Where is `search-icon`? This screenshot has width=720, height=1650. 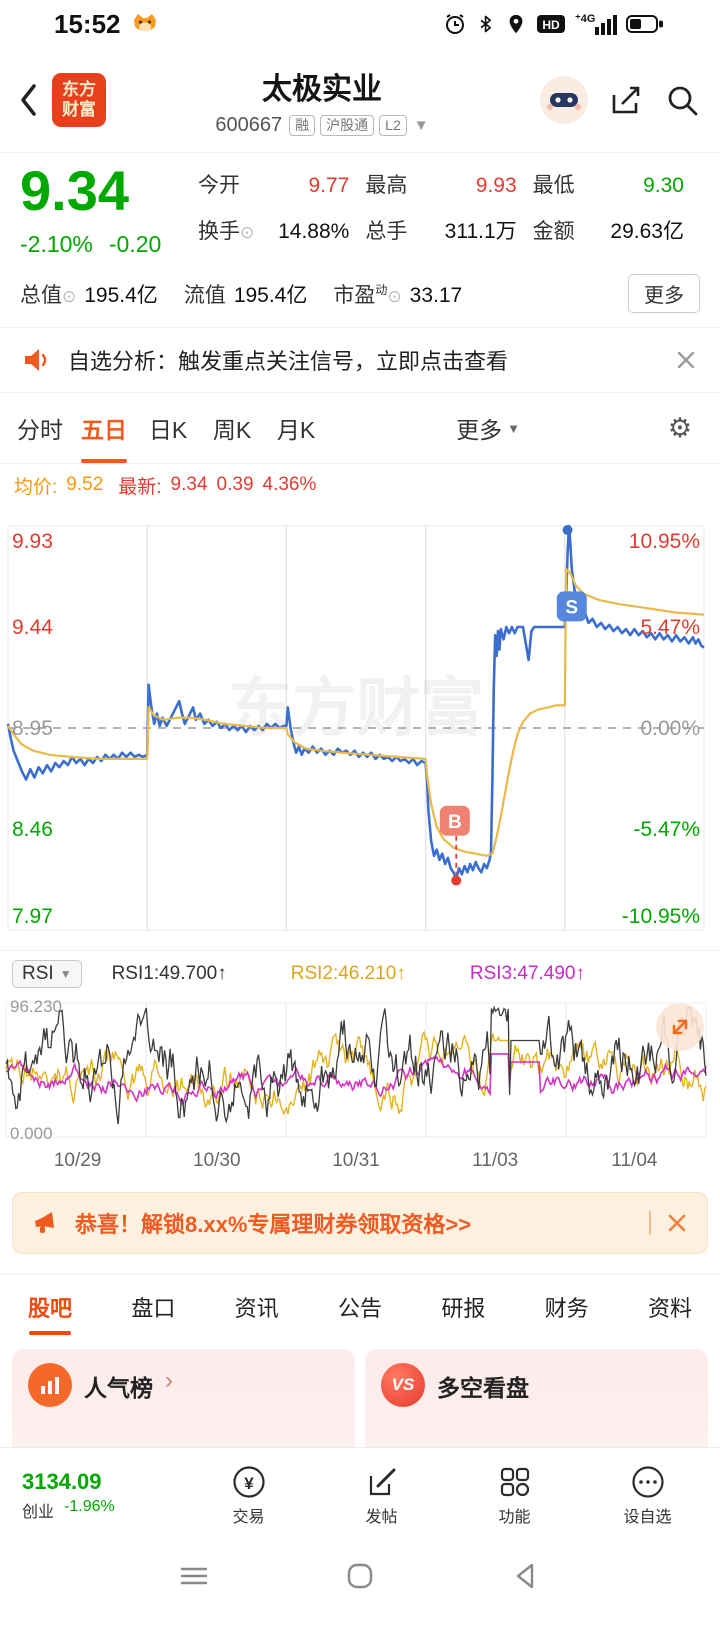 search-icon is located at coordinates (682, 100).